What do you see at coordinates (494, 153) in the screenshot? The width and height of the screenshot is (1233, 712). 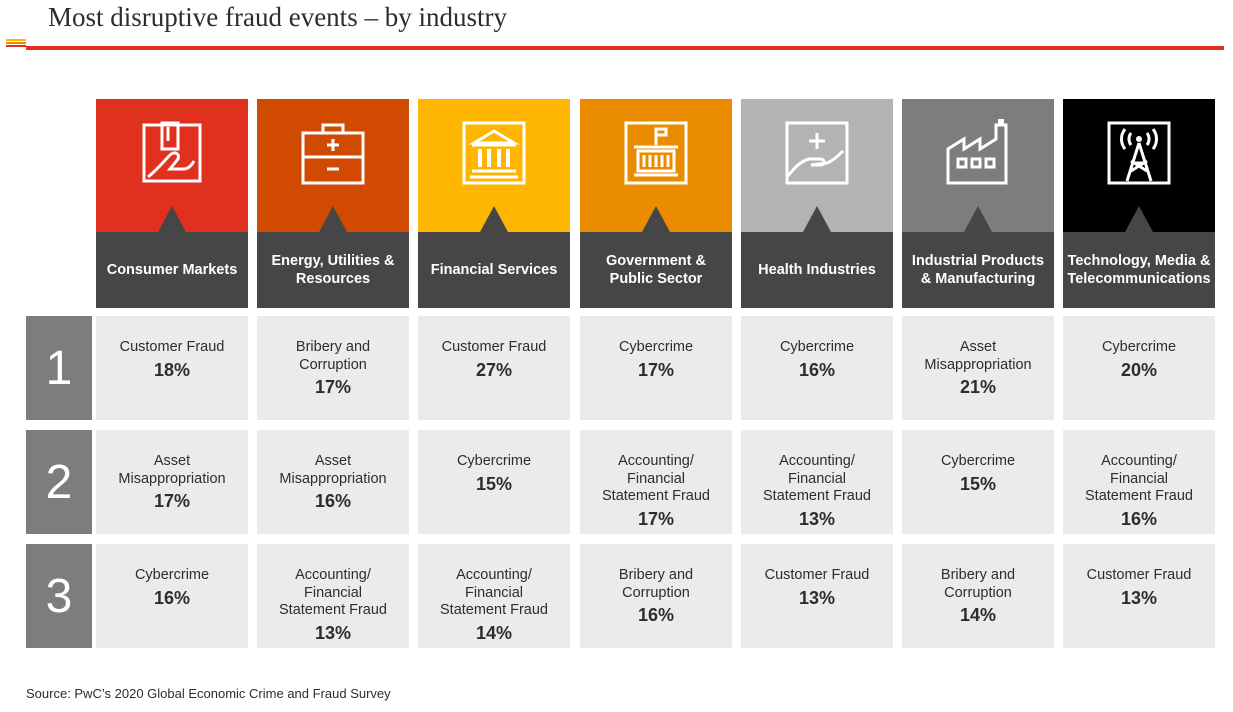 I see `bank-icon` at bounding box center [494, 153].